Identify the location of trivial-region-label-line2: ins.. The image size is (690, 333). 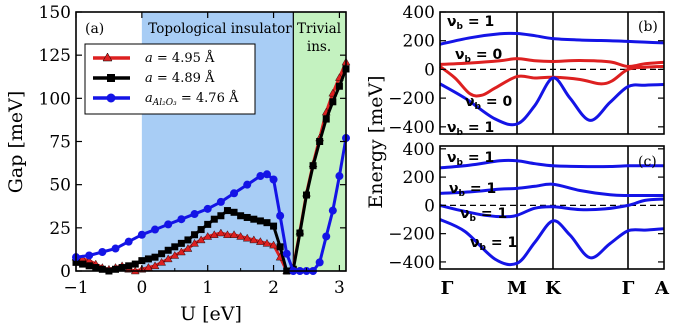
(319, 47).